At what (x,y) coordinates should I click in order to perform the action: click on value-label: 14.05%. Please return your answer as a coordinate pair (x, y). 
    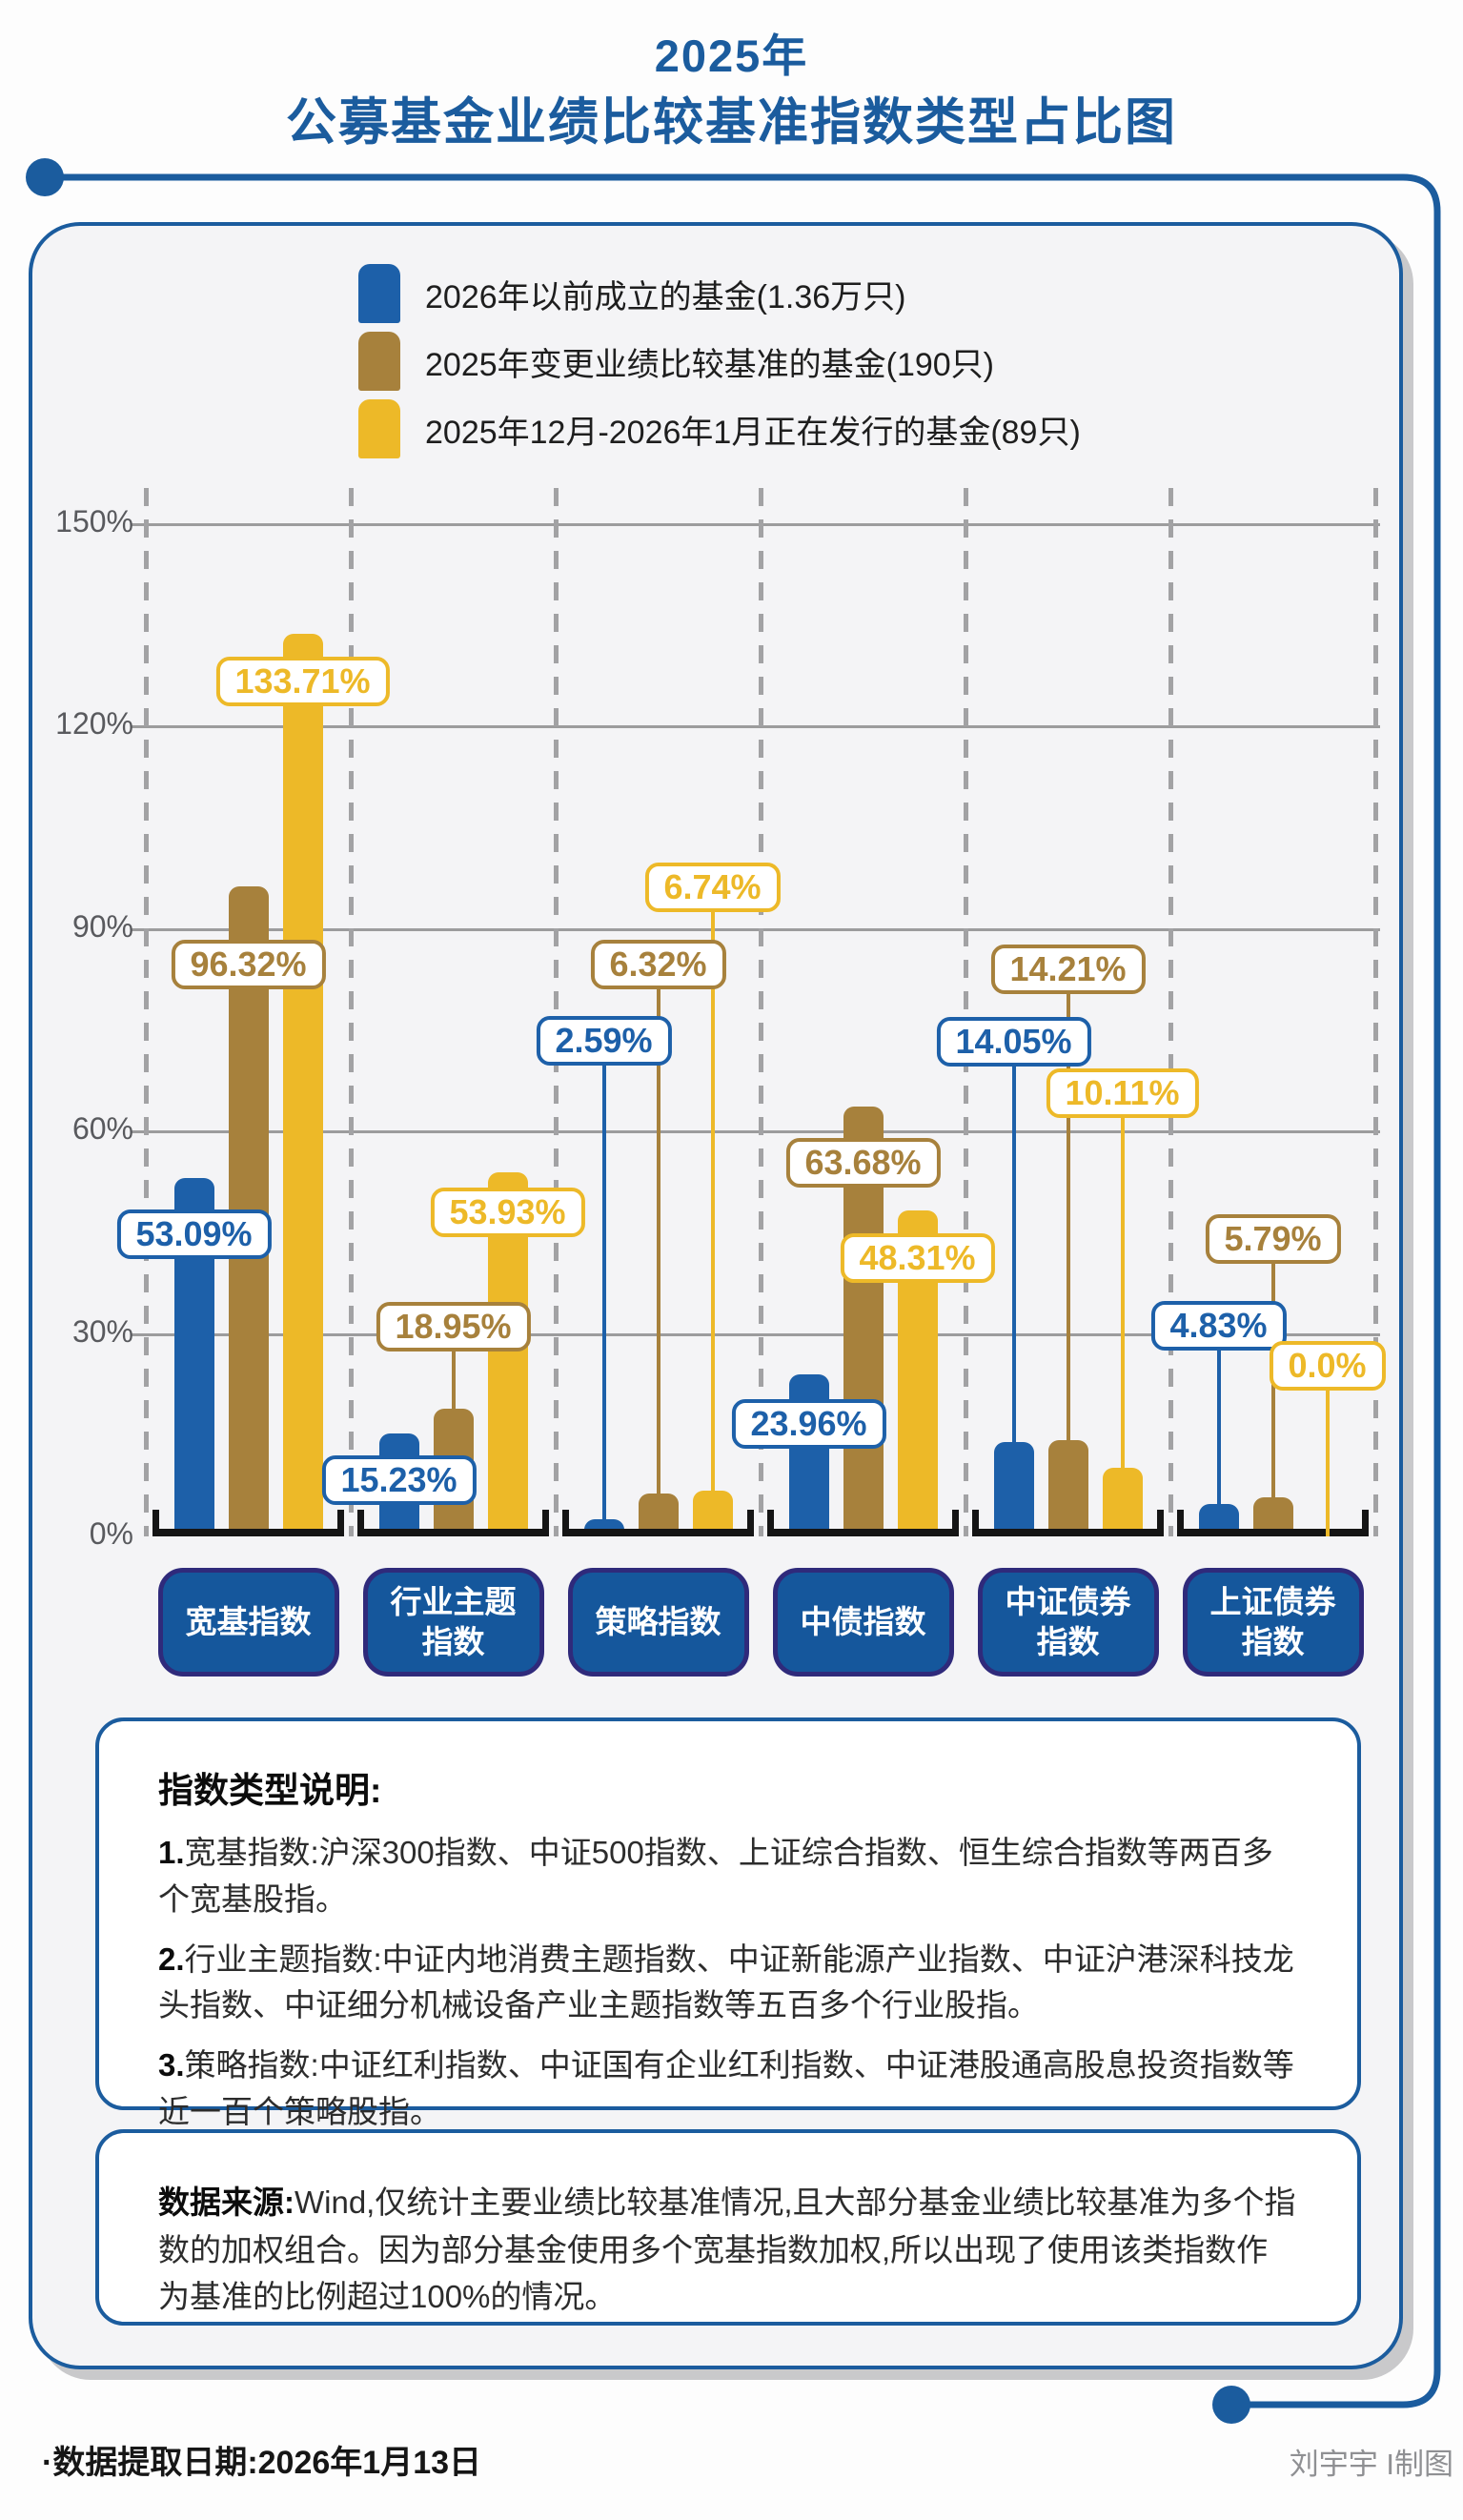
    Looking at the image, I should click on (1014, 1042).